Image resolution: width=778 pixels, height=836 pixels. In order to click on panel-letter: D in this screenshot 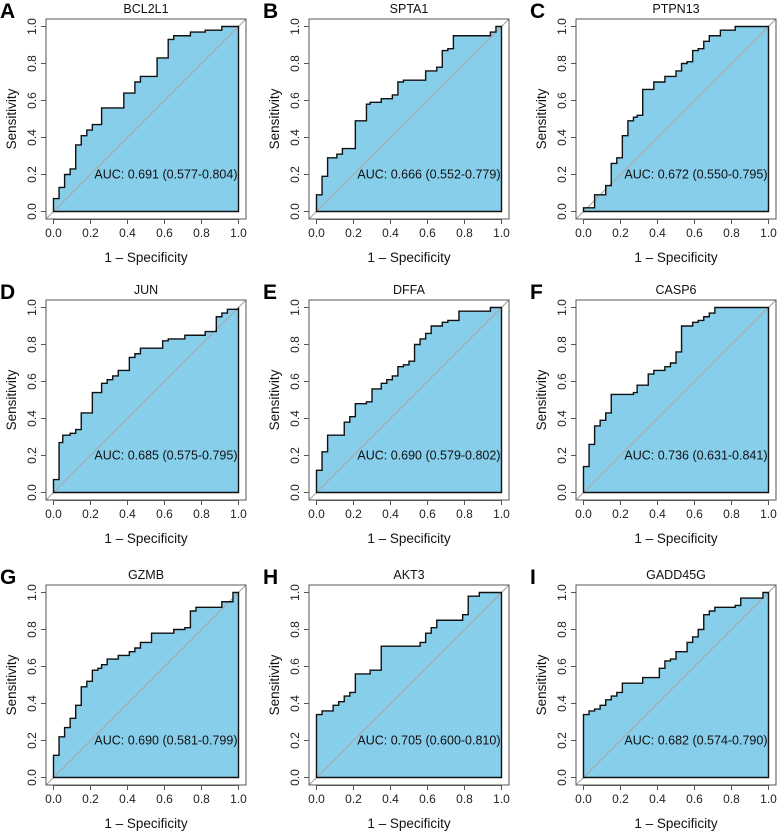, I will do `click(7, 292)`.